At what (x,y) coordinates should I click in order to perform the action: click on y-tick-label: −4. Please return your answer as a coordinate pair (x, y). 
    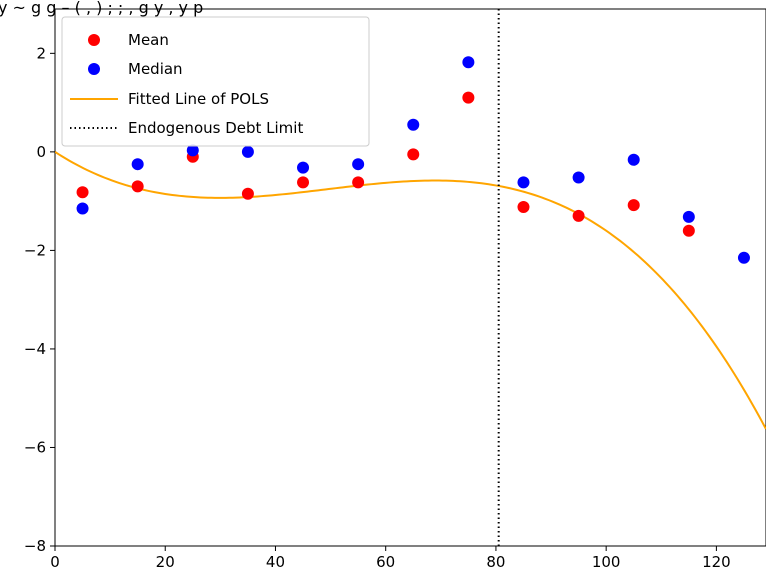
    Looking at the image, I should click on (35, 349).